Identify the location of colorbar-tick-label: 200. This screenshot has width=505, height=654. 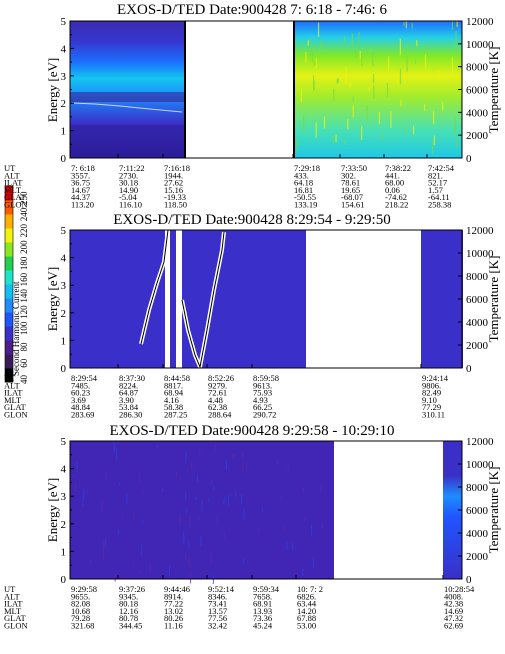
(24, 247).